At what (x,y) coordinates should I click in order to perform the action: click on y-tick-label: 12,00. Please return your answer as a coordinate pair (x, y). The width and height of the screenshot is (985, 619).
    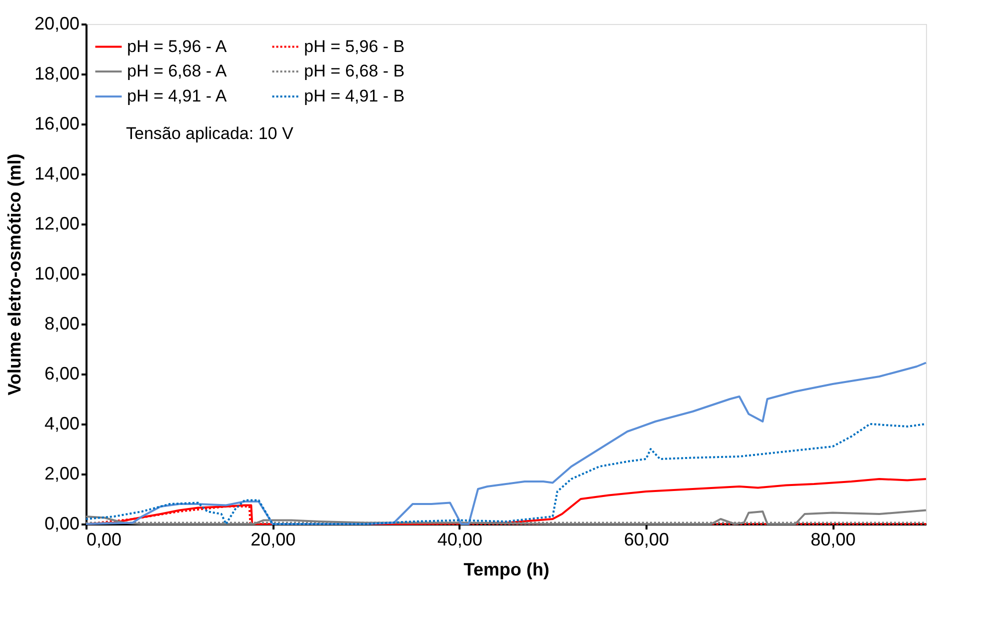
    Looking at the image, I should click on (57, 224).